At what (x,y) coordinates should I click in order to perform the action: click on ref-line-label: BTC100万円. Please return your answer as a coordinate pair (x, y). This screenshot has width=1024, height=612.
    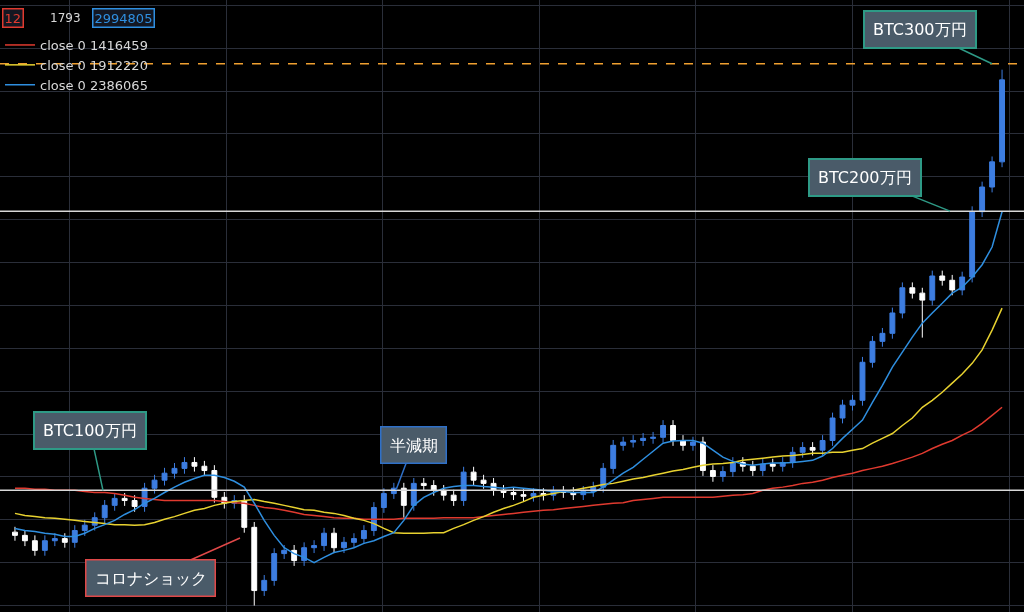
    Looking at the image, I should click on (90, 430).